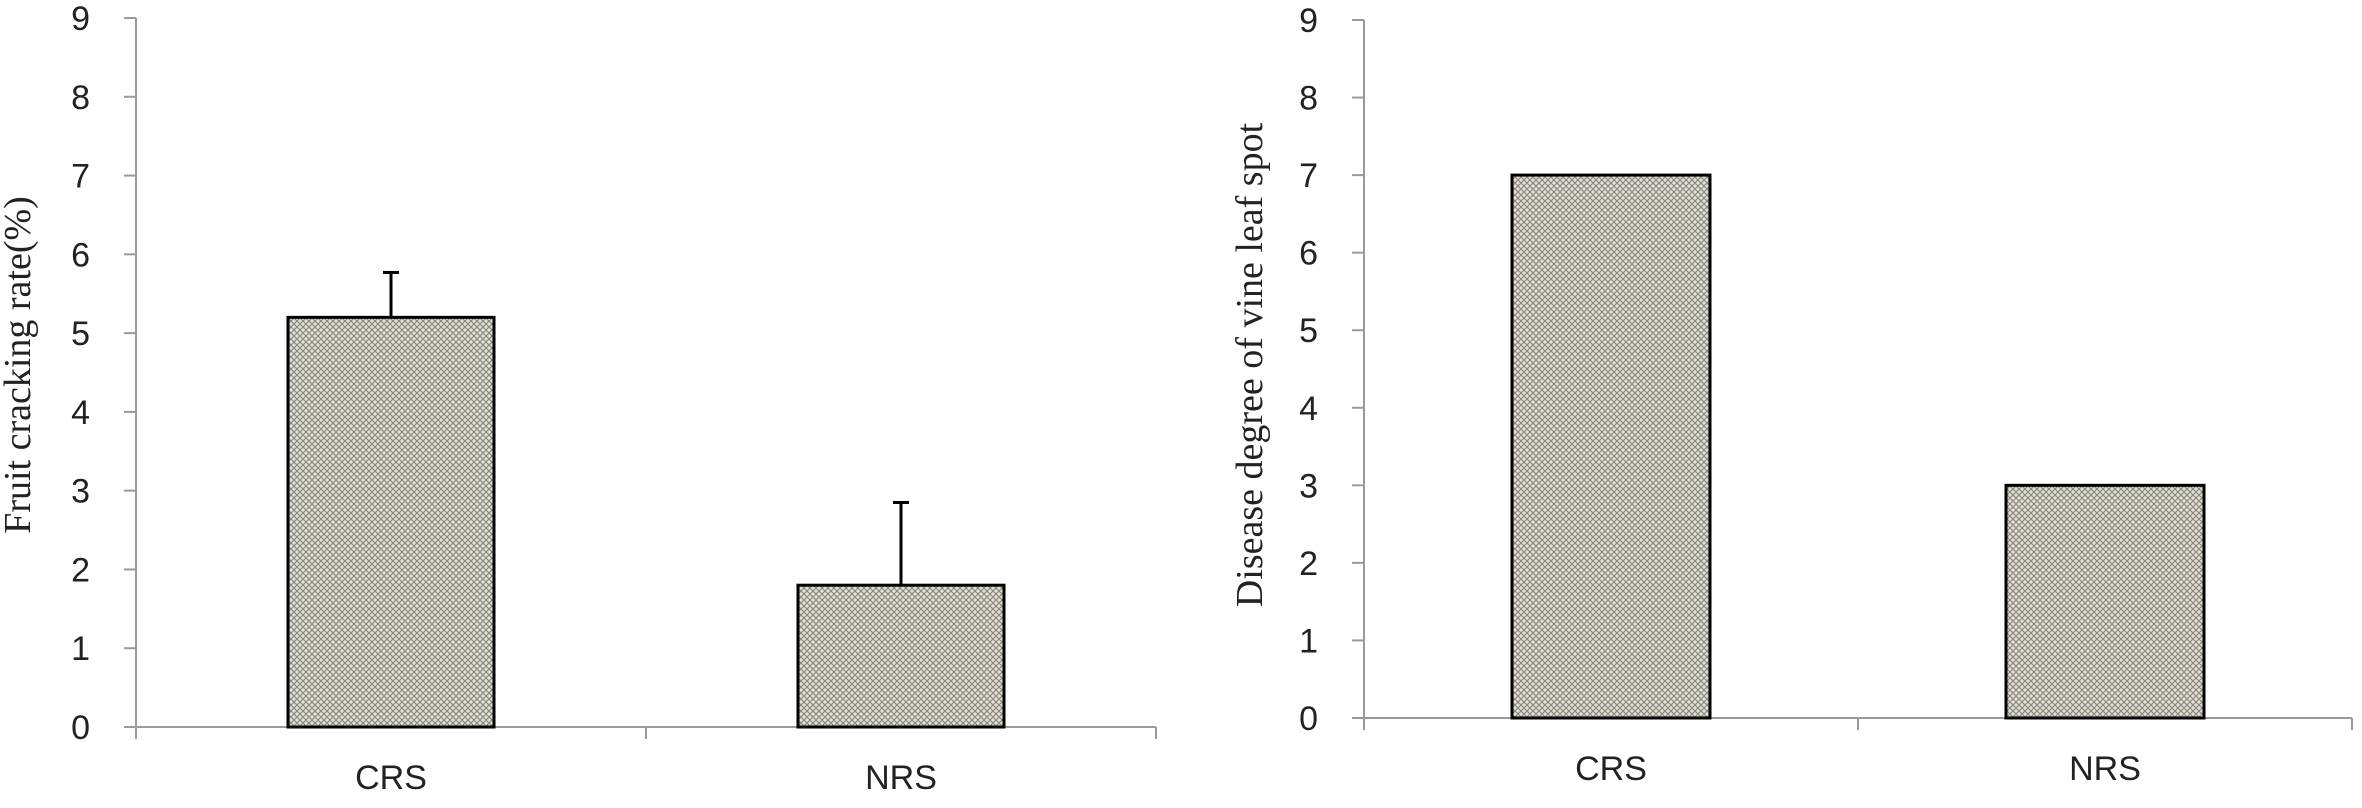 This screenshot has width=2362, height=808. Describe the element at coordinates (1332, 370) in the screenshot. I see `chart-2-y-axis: 0 1 2 3 4 5 6 7 8 9` at that location.